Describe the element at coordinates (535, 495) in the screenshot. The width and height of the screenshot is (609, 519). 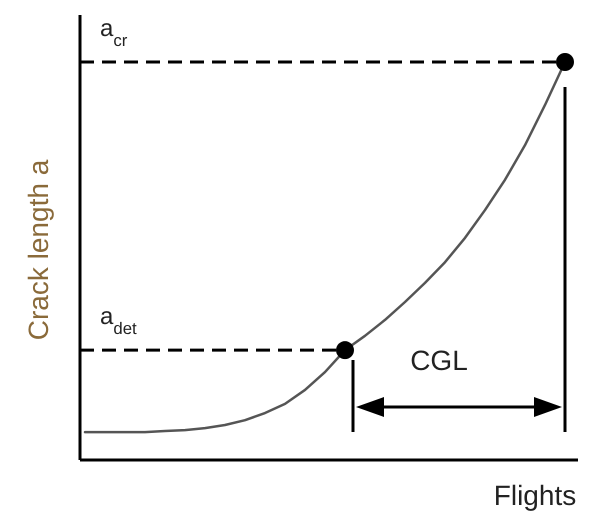
I see `x-axis-title: Flights` at that location.